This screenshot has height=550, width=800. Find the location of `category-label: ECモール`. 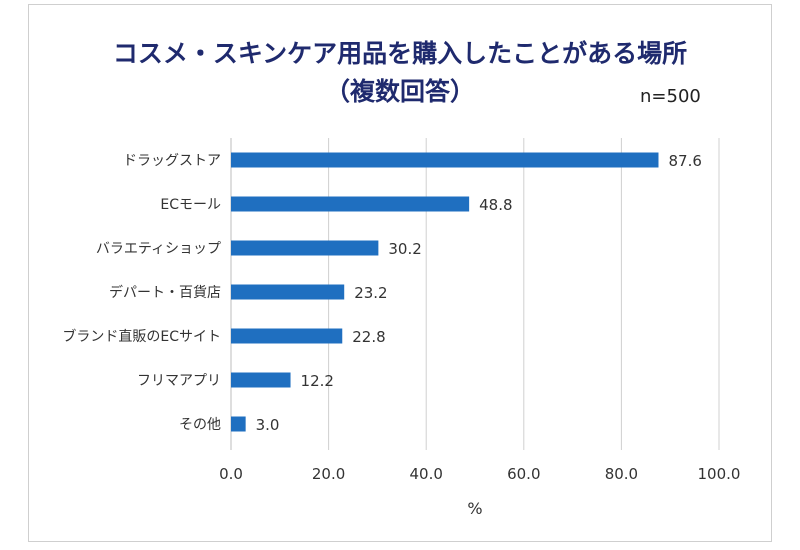

category-label: ECモール is located at coordinates (190, 205).